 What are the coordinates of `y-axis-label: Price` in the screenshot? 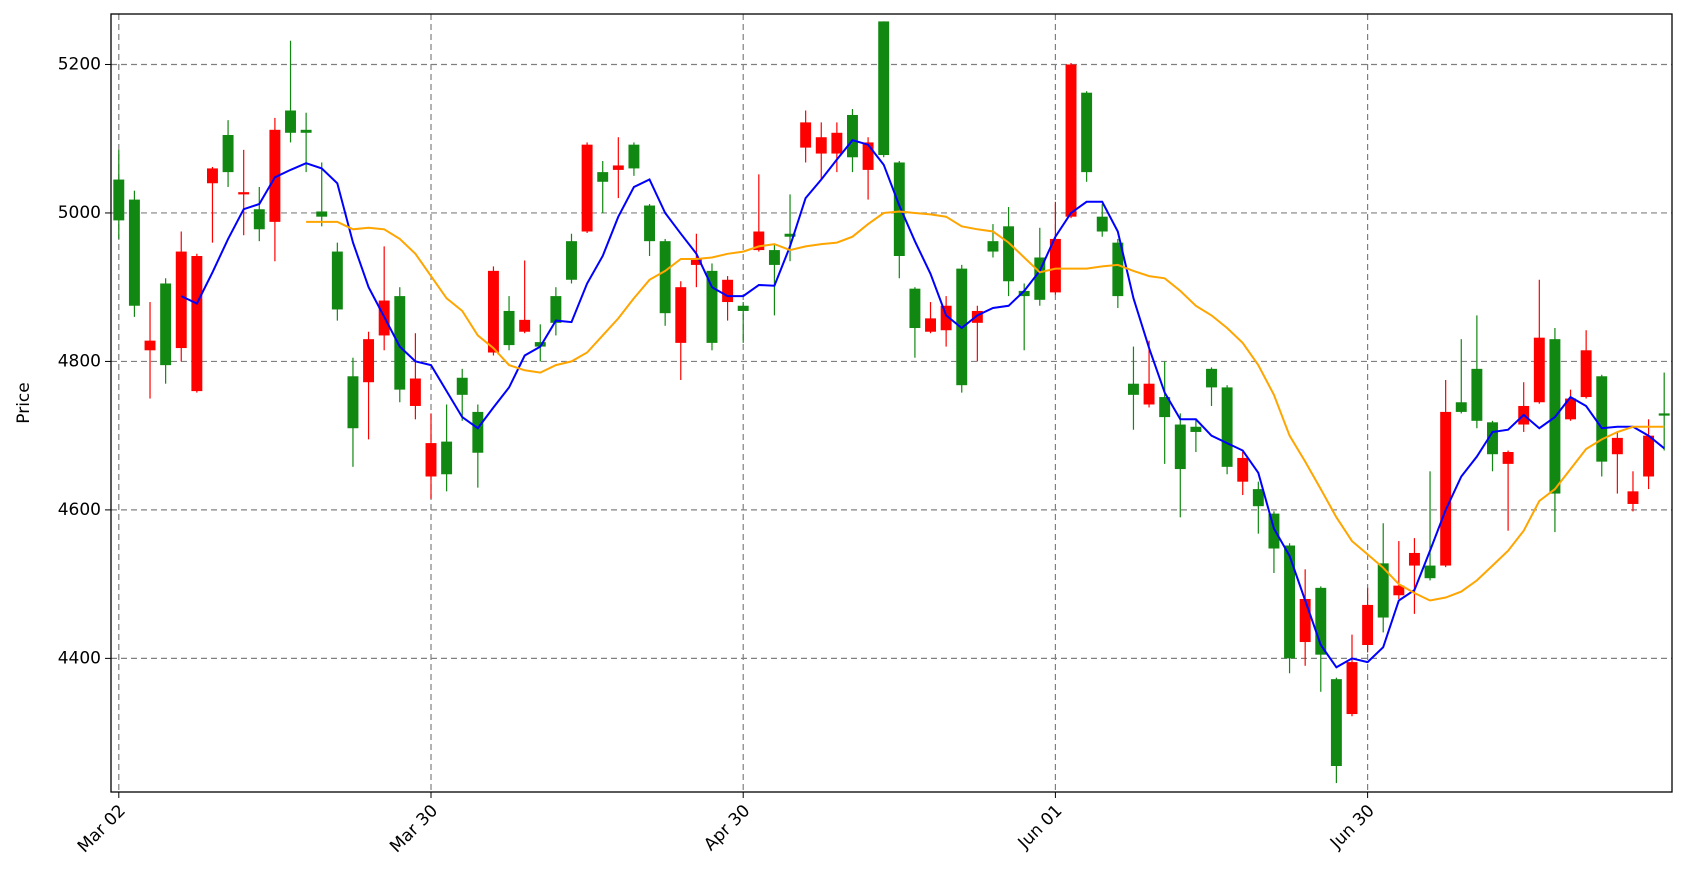 It's located at (24, 402).